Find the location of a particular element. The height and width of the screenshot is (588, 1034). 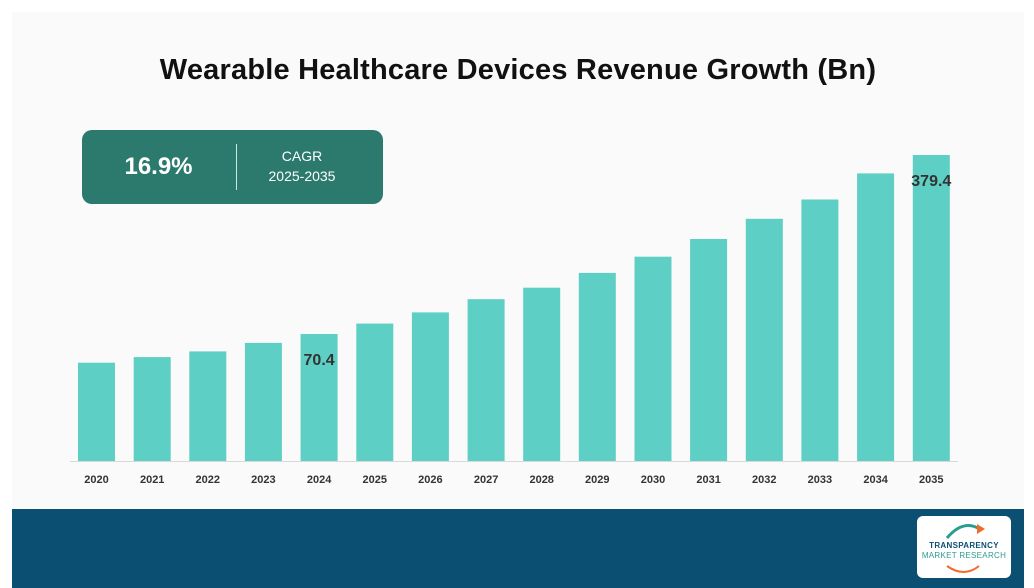

cagr-divider is located at coordinates (236, 167).